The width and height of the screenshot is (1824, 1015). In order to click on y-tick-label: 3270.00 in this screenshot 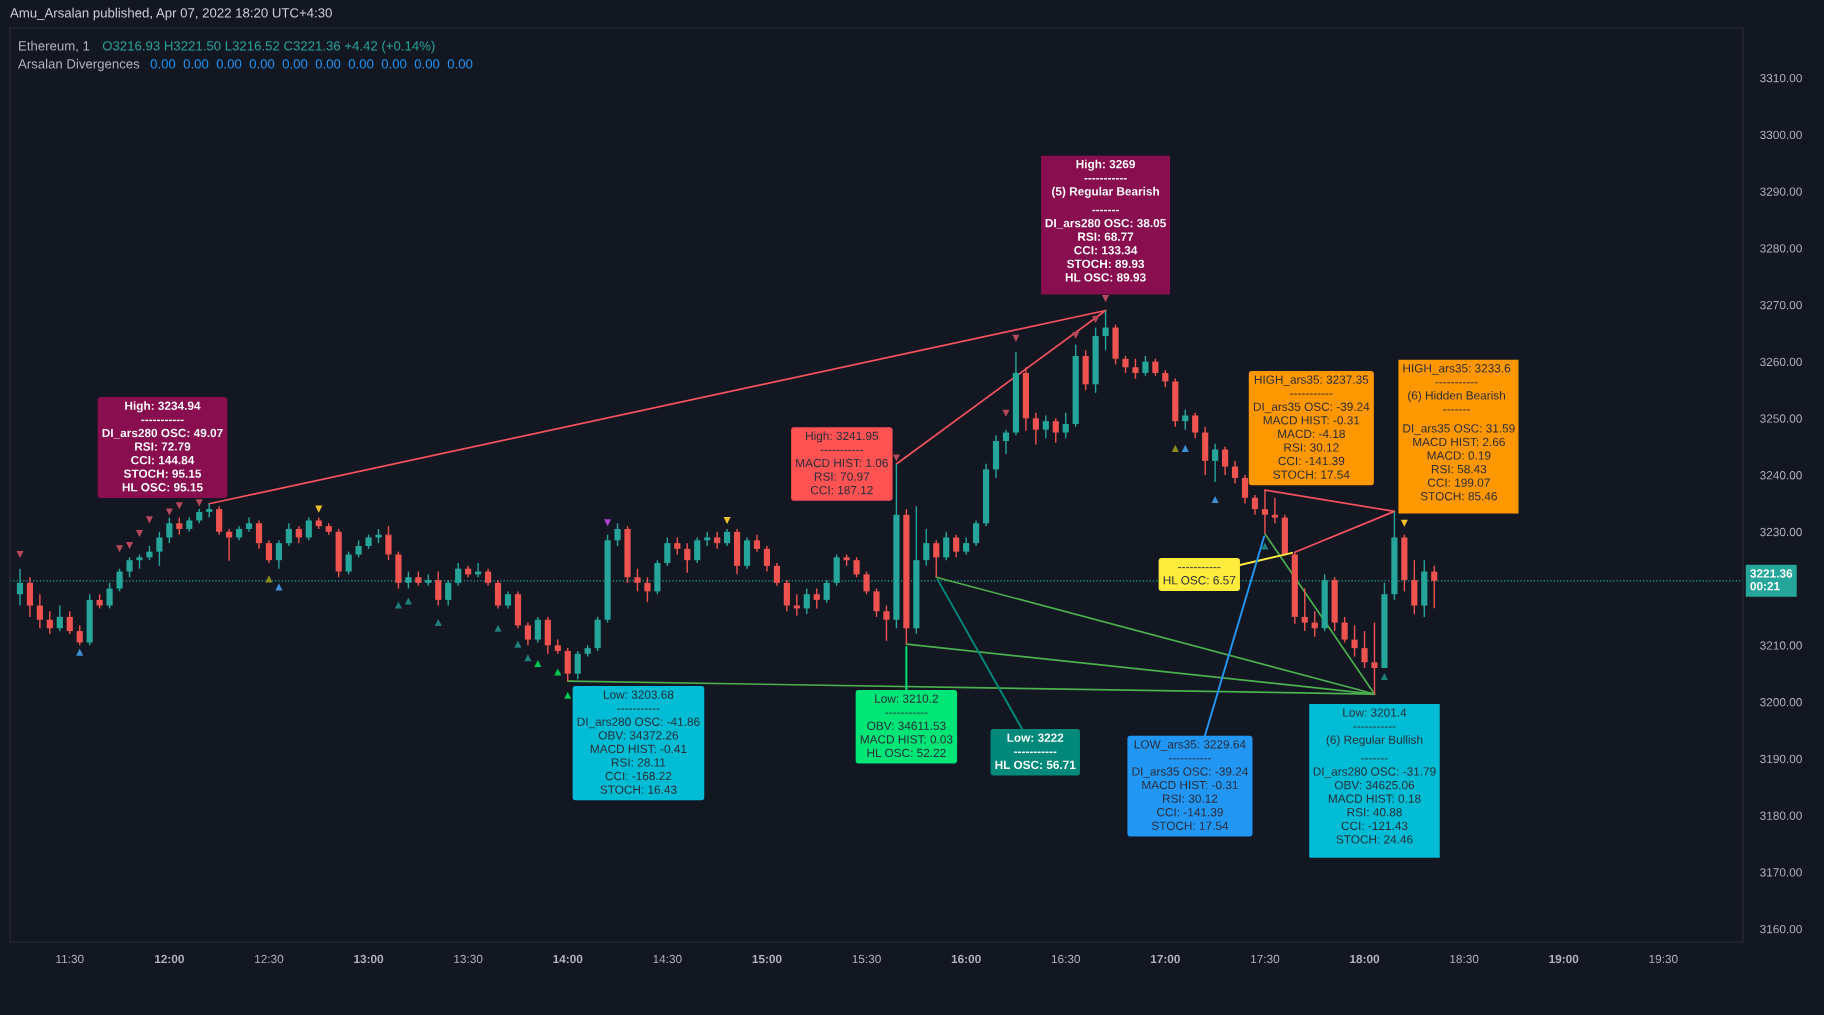, I will do `click(1781, 305)`.